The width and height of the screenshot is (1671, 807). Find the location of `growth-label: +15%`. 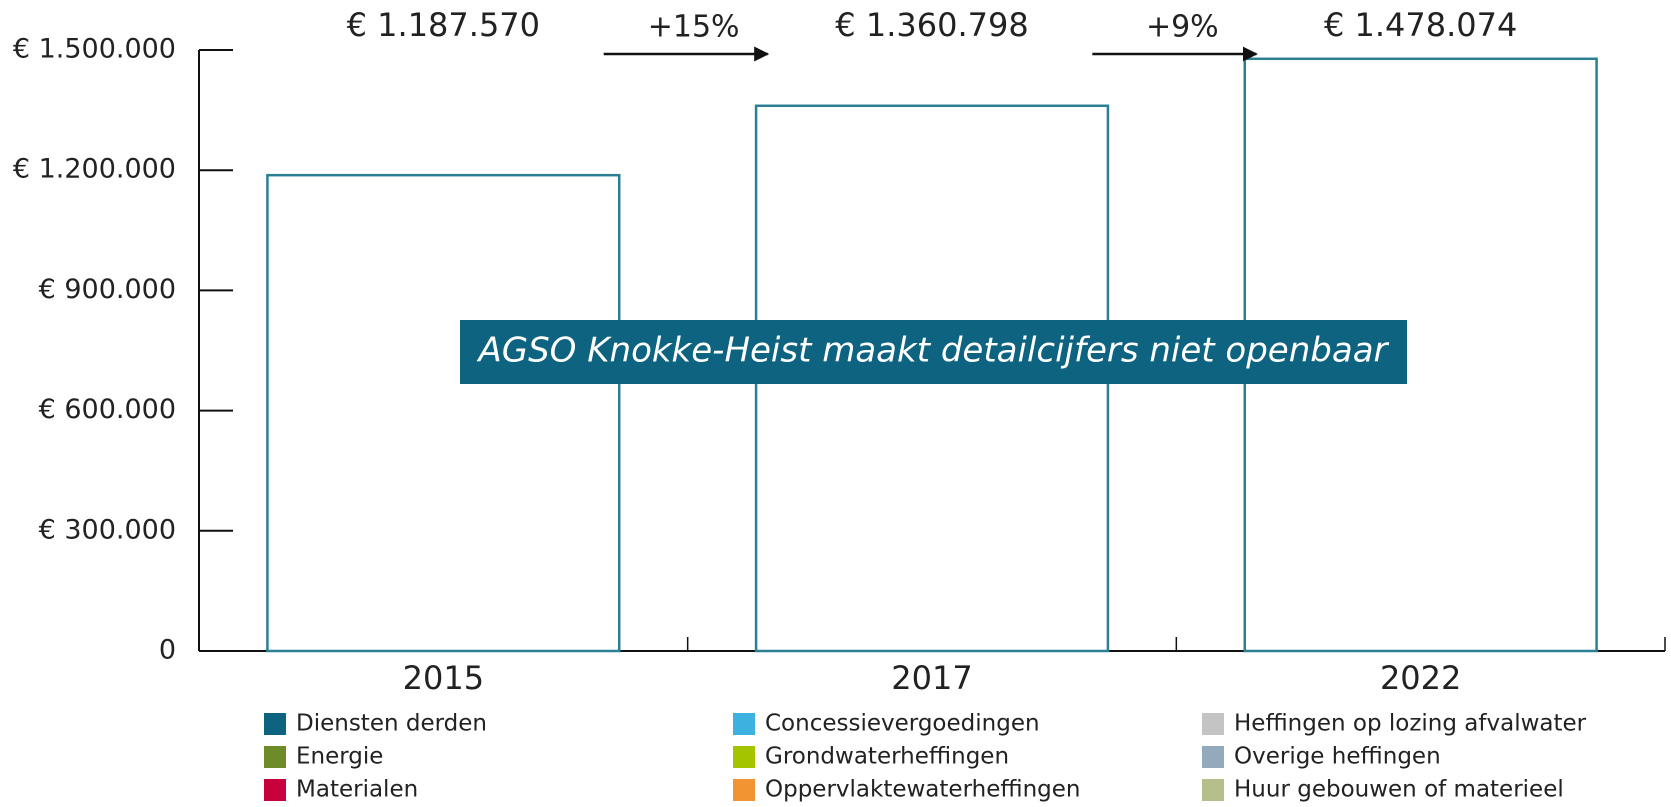

growth-label: +15% is located at coordinates (694, 27).